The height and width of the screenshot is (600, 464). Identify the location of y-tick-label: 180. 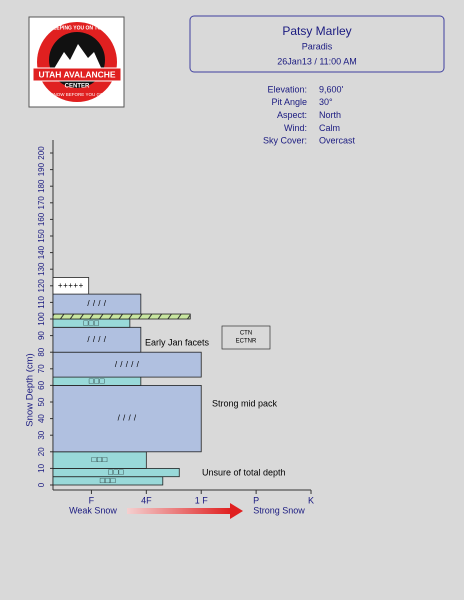
(41, 186).